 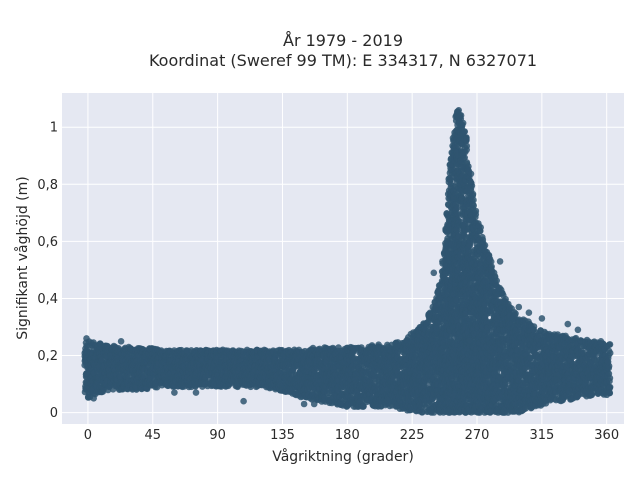 What do you see at coordinates (461, 115) in the screenshot?
I see `data-point` at bounding box center [461, 115].